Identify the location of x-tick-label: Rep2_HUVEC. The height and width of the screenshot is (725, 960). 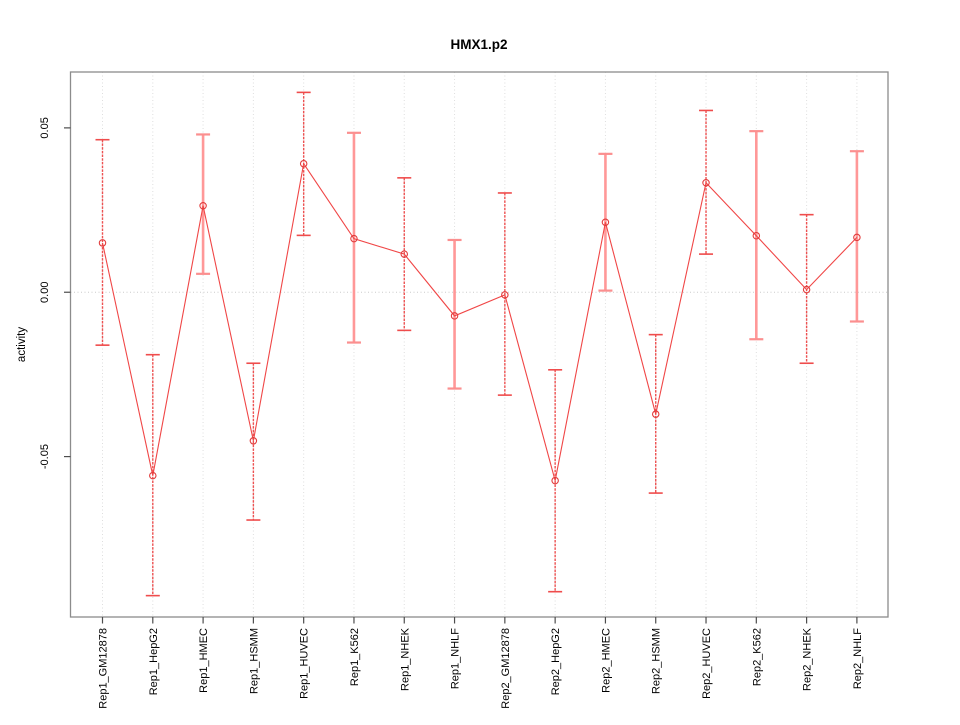
(707, 663).